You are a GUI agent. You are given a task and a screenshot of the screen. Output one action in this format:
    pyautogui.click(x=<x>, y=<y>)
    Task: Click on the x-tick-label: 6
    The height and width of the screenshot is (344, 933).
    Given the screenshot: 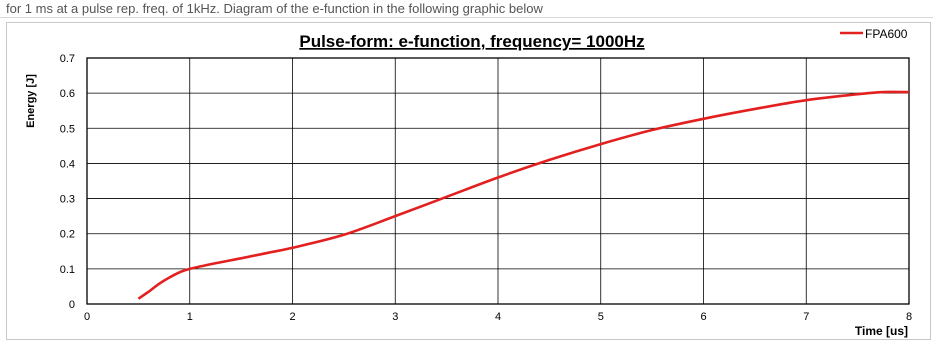 What is the action you would take?
    pyautogui.click(x=703, y=317)
    